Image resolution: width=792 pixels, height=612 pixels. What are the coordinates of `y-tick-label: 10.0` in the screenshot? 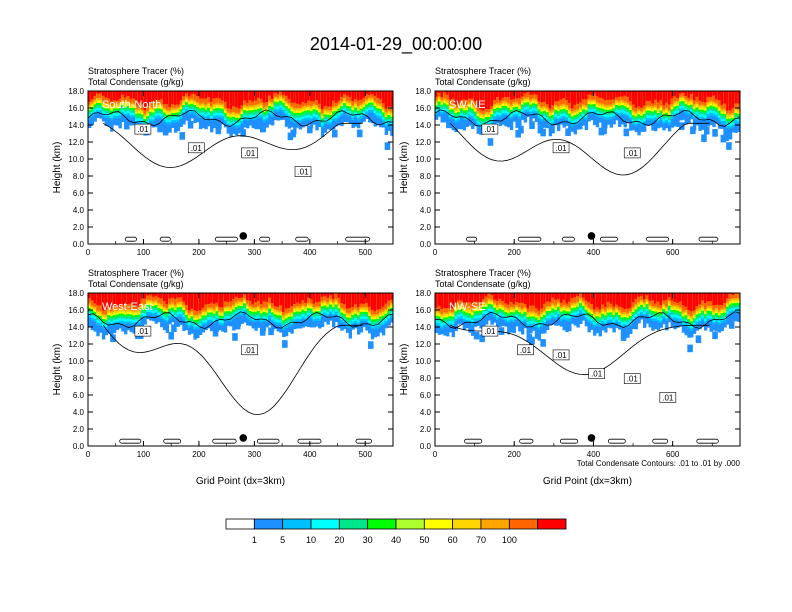 It's located at (76, 361).